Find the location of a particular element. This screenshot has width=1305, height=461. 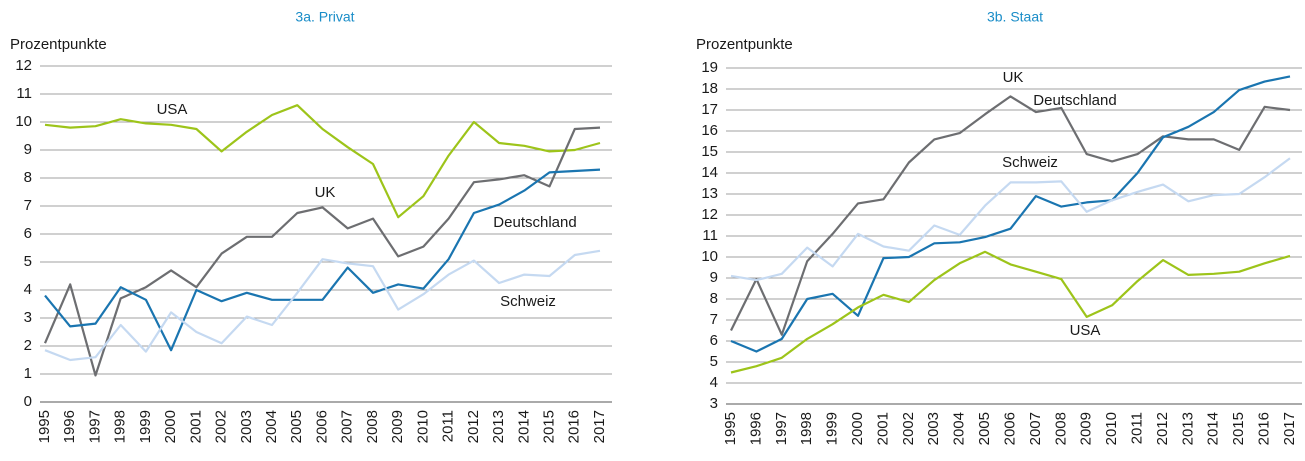

chart-title: 3a. Privat is located at coordinates (324, 17).